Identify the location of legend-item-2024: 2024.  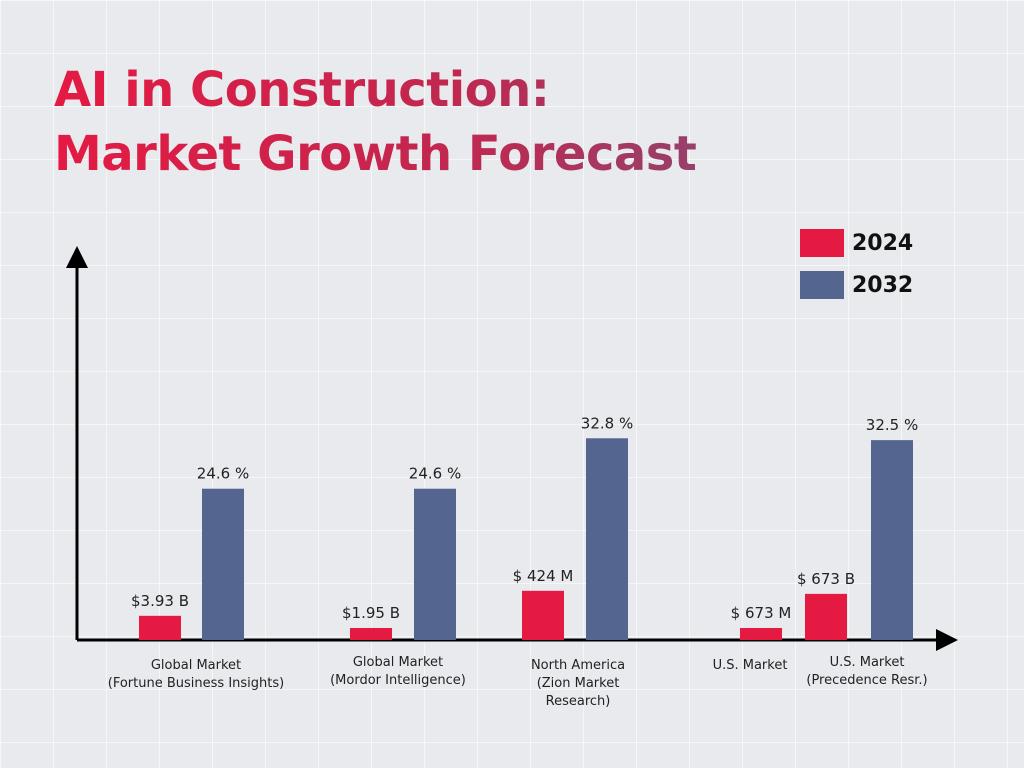
(856, 243).